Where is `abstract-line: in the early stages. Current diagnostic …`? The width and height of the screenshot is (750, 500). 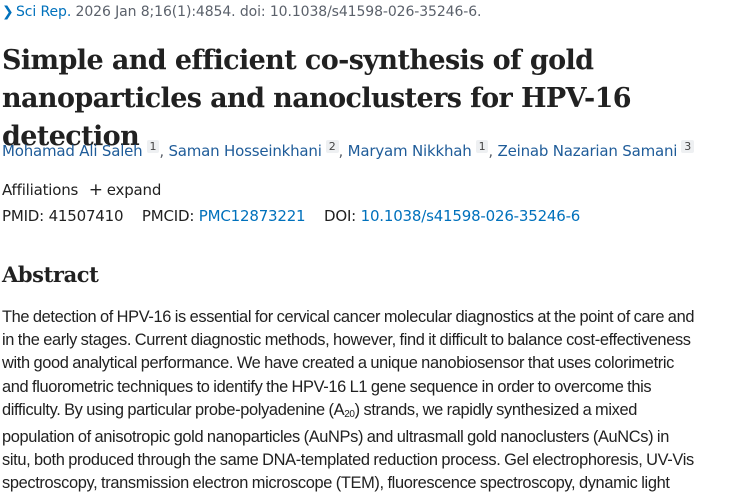 abstract-line: in the early stages. Current diagnostic … is located at coordinates (346, 340).